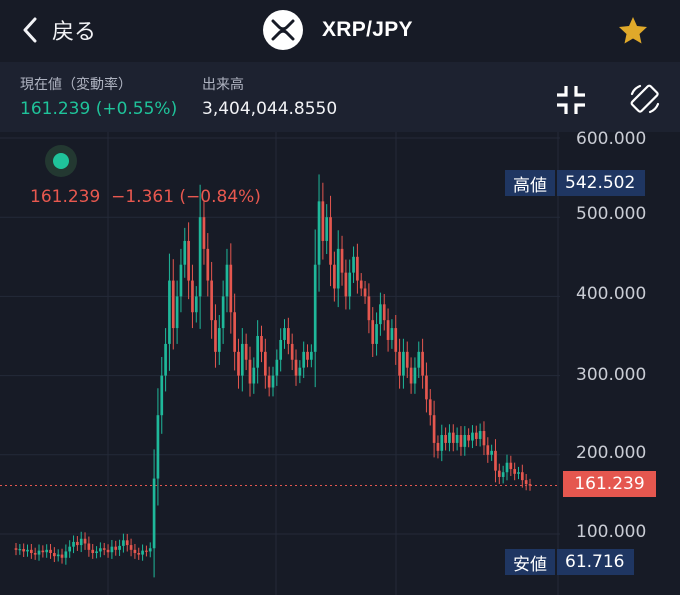 This screenshot has width=680, height=595. What do you see at coordinates (99, 109) in the screenshot?
I see `current-price-value: 161.239 (+0.55%)` at bounding box center [99, 109].